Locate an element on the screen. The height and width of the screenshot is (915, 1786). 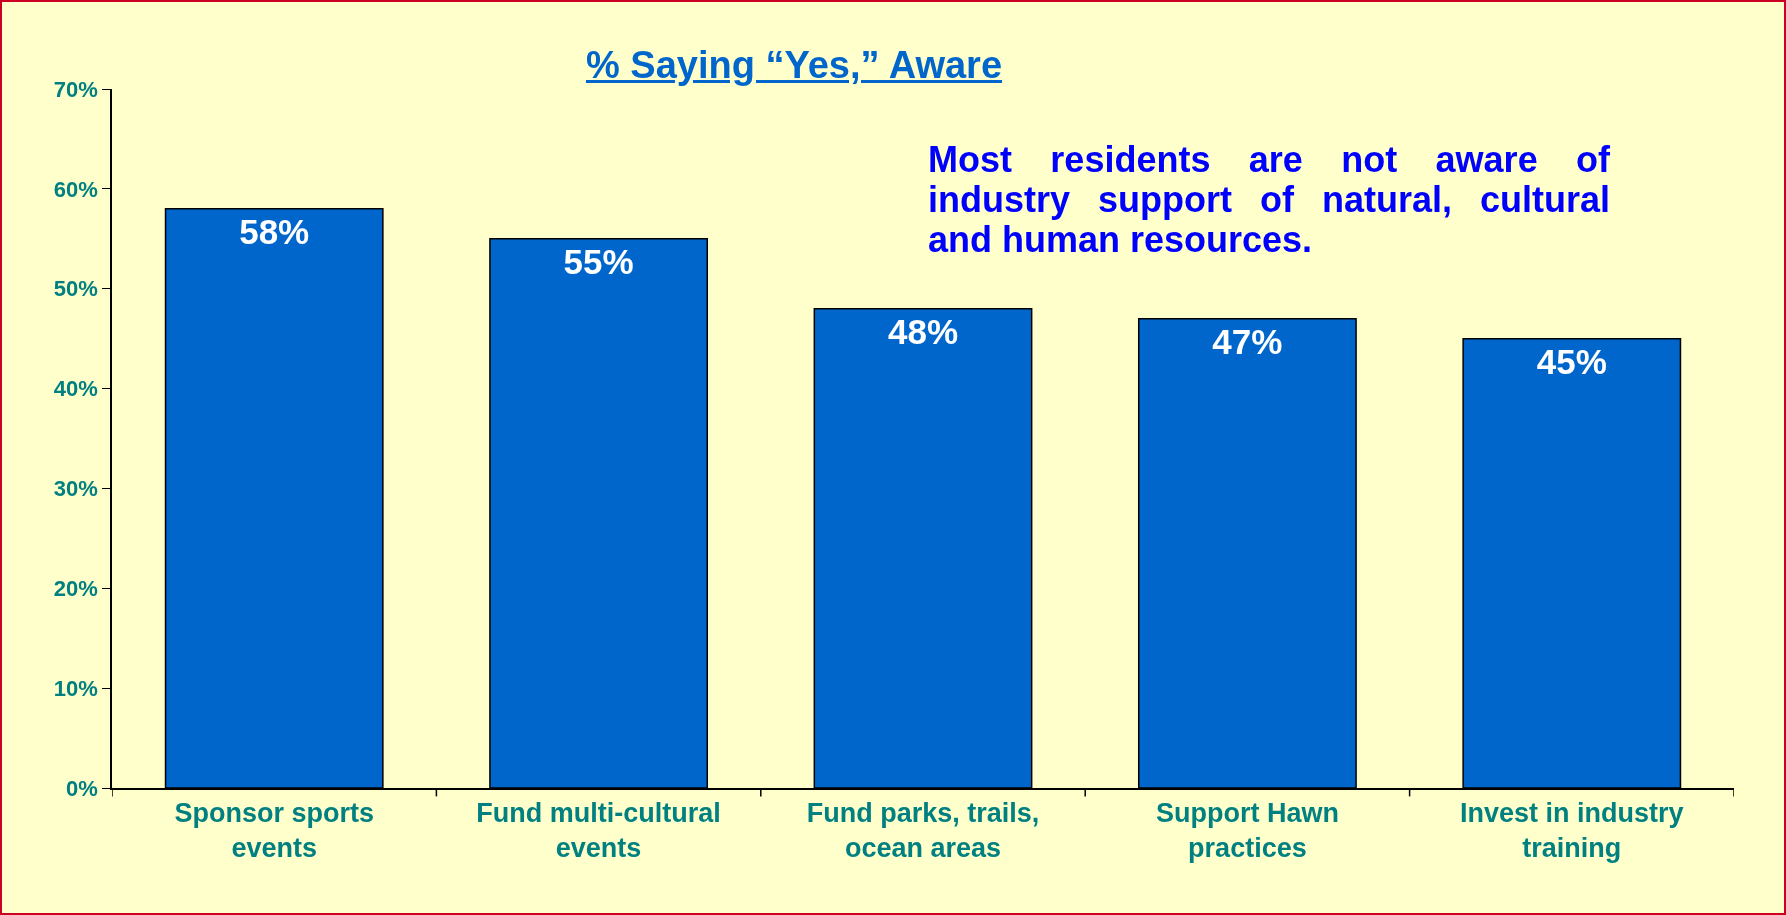
y-tick-label: 10% is located at coordinates (75, 688).